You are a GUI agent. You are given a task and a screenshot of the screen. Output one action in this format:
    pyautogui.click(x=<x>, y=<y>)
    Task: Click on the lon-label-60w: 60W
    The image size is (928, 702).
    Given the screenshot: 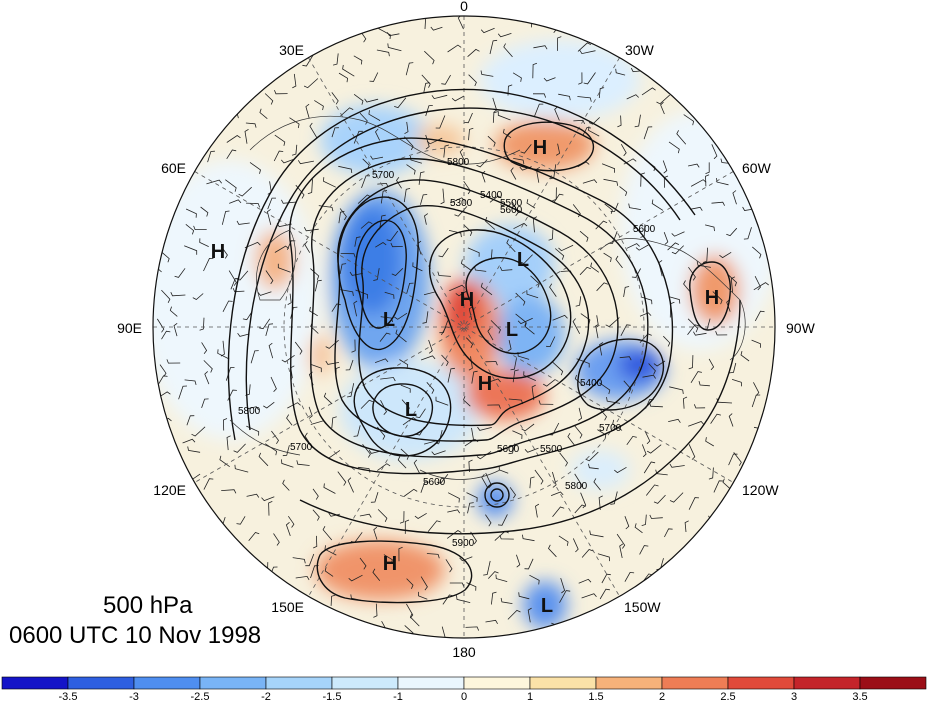 What is the action you would take?
    pyautogui.click(x=757, y=168)
    